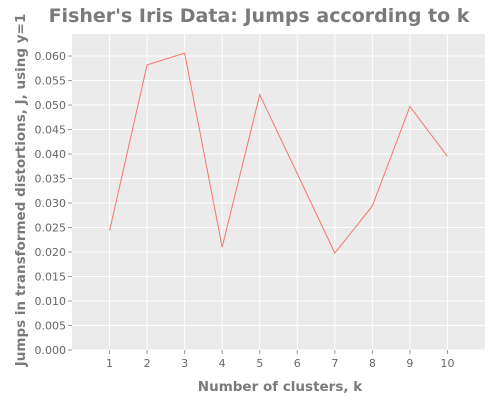 This screenshot has width=500, height=400. Describe the element at coordinates (51, 130) in the screenshot. I see `y-tick-label: 0.045` at that location.